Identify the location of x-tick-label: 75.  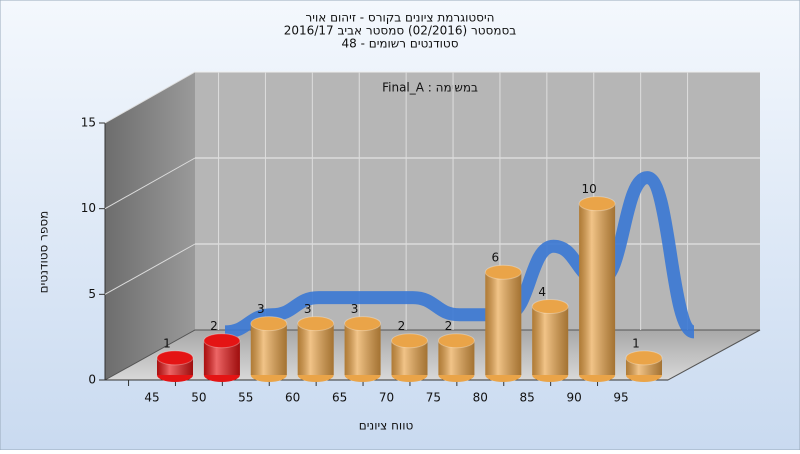
(433, 398).